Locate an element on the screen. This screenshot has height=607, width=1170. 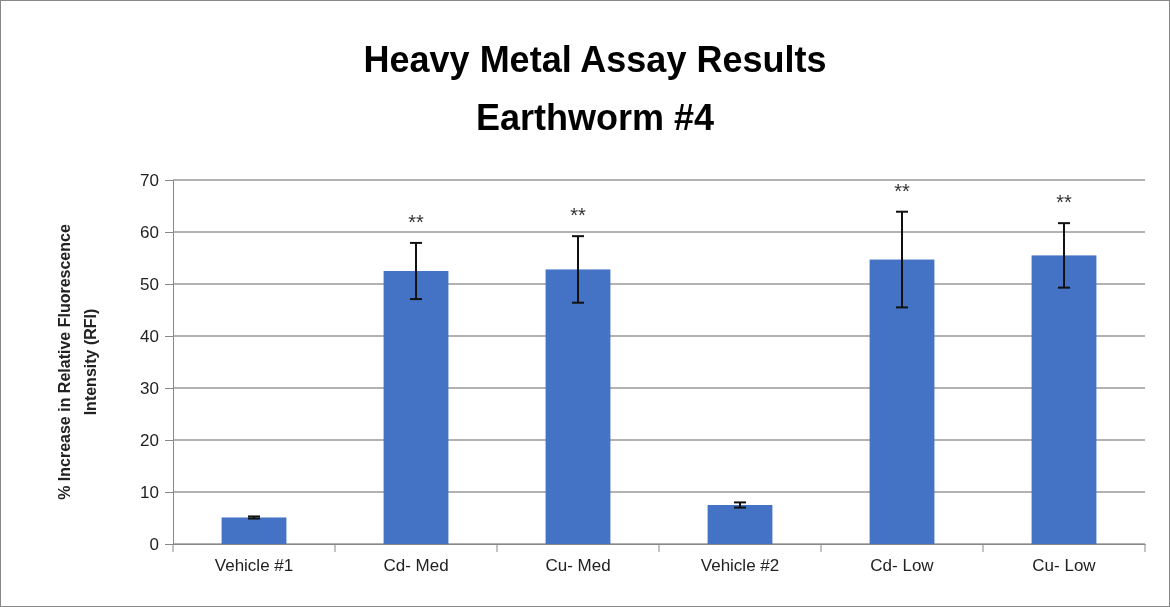
x-tick-label: Cd- Med is located at coordinates (416, 565).